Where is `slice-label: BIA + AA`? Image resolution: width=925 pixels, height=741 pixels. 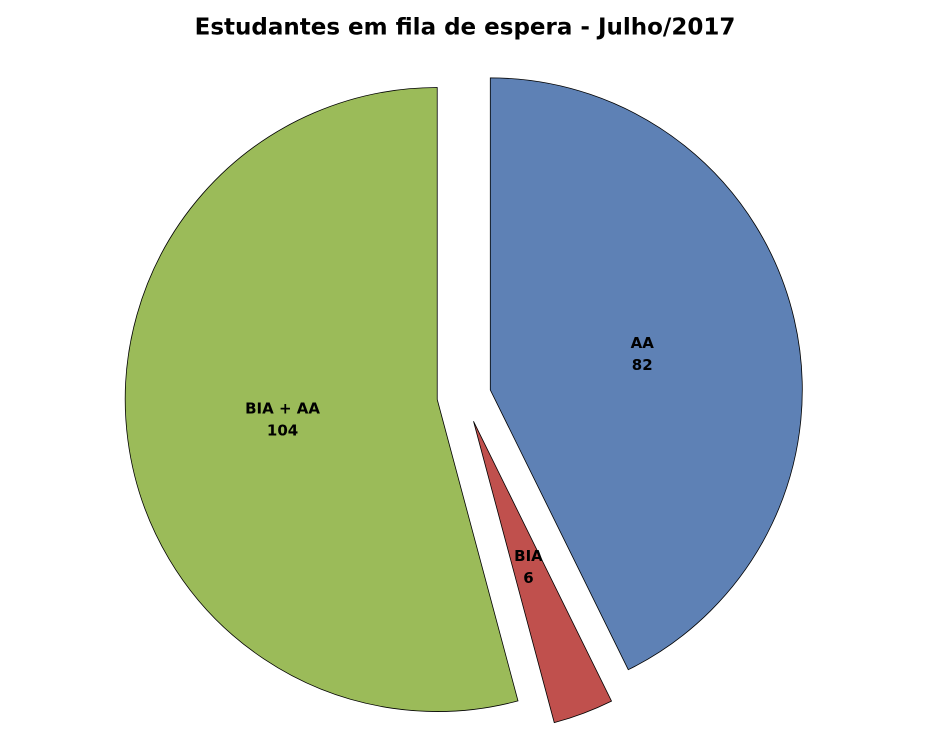 slice-label: BIA + AA is located at coordinates (282, 408).